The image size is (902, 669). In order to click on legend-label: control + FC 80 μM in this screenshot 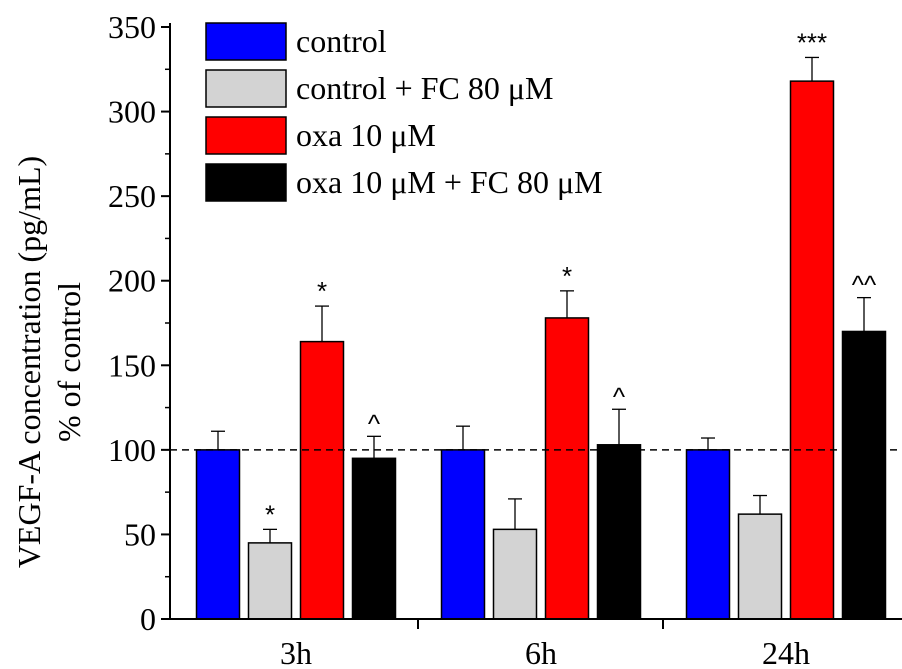, I will do `click(424, 88)`.